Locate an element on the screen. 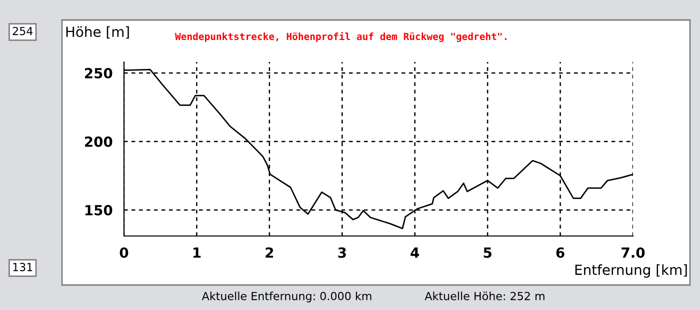 The image size is (700, 310). chart-title: Wendepunktstrecke, Höhenprofil auf dem Rückweg "gedreht". is located at coordinates (340, 37).